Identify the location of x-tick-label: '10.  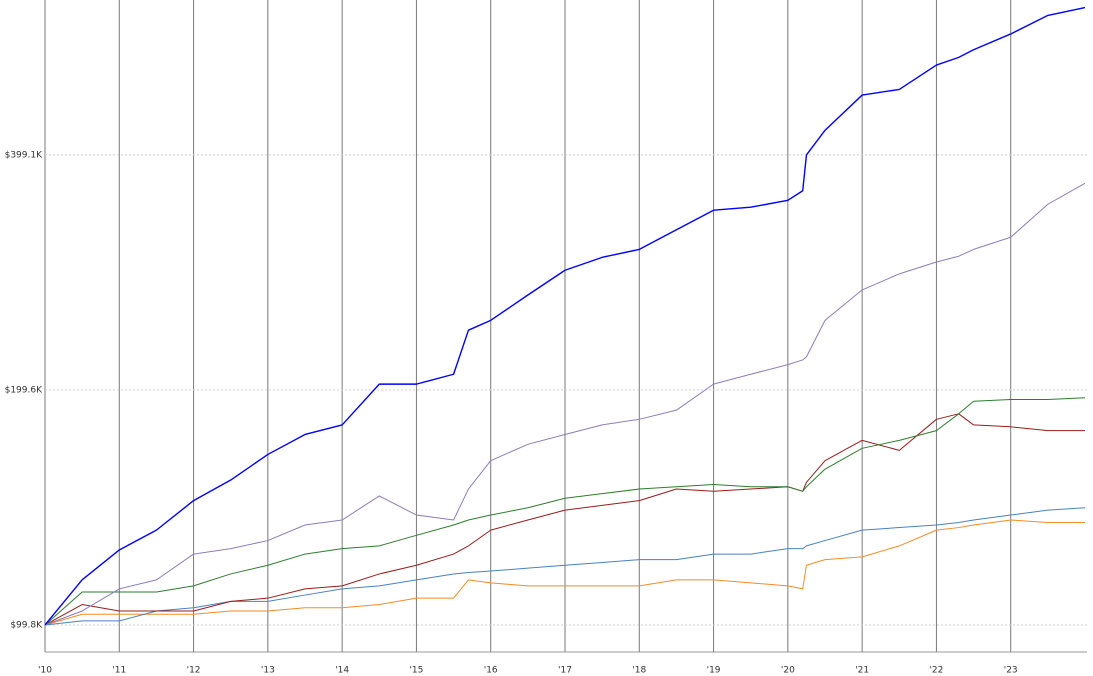
(45, 671).